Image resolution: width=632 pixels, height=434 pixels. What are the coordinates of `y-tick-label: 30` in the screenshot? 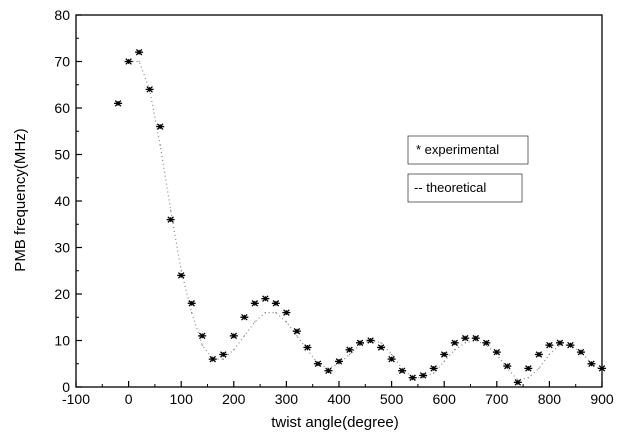 It's located at (62, 248).